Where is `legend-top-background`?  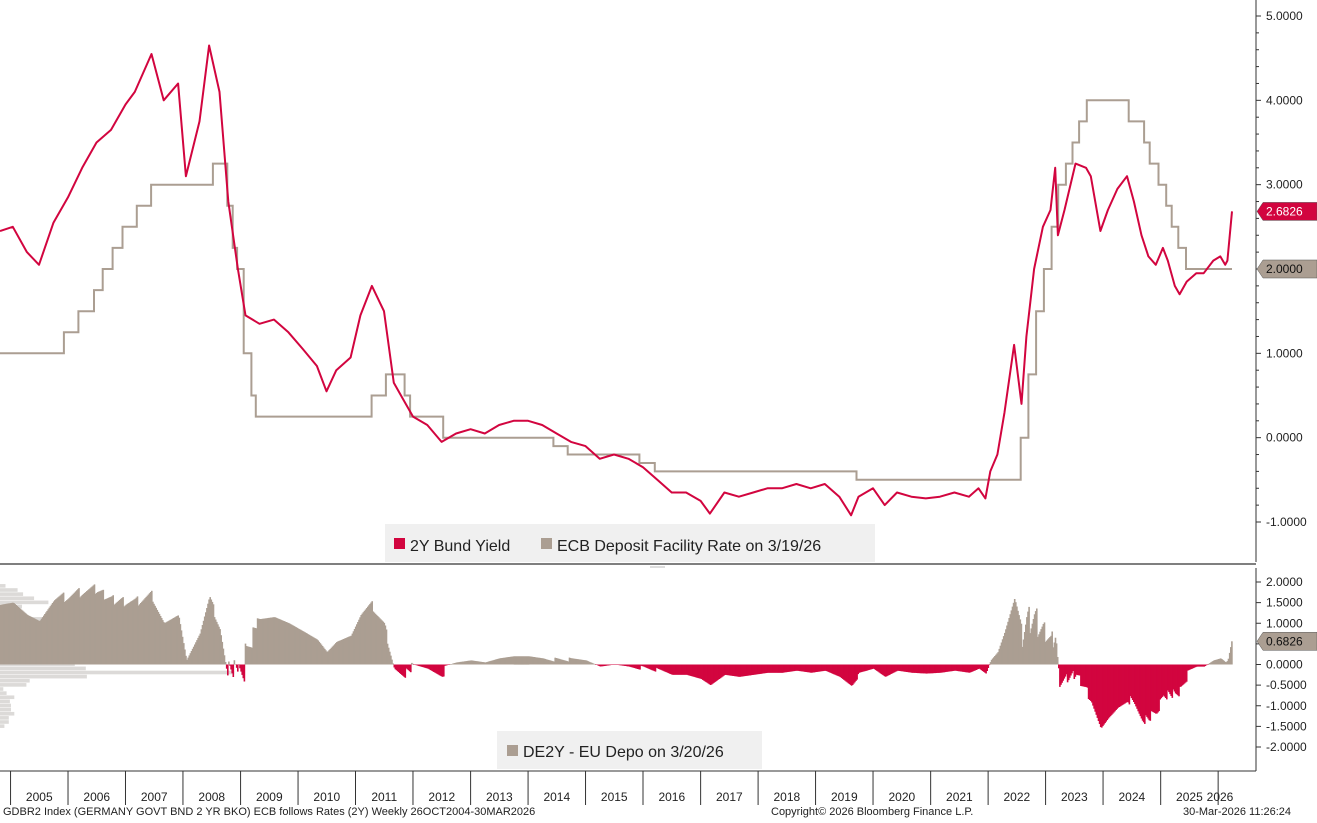 legend-top-background is located at coordinates (630, 543).